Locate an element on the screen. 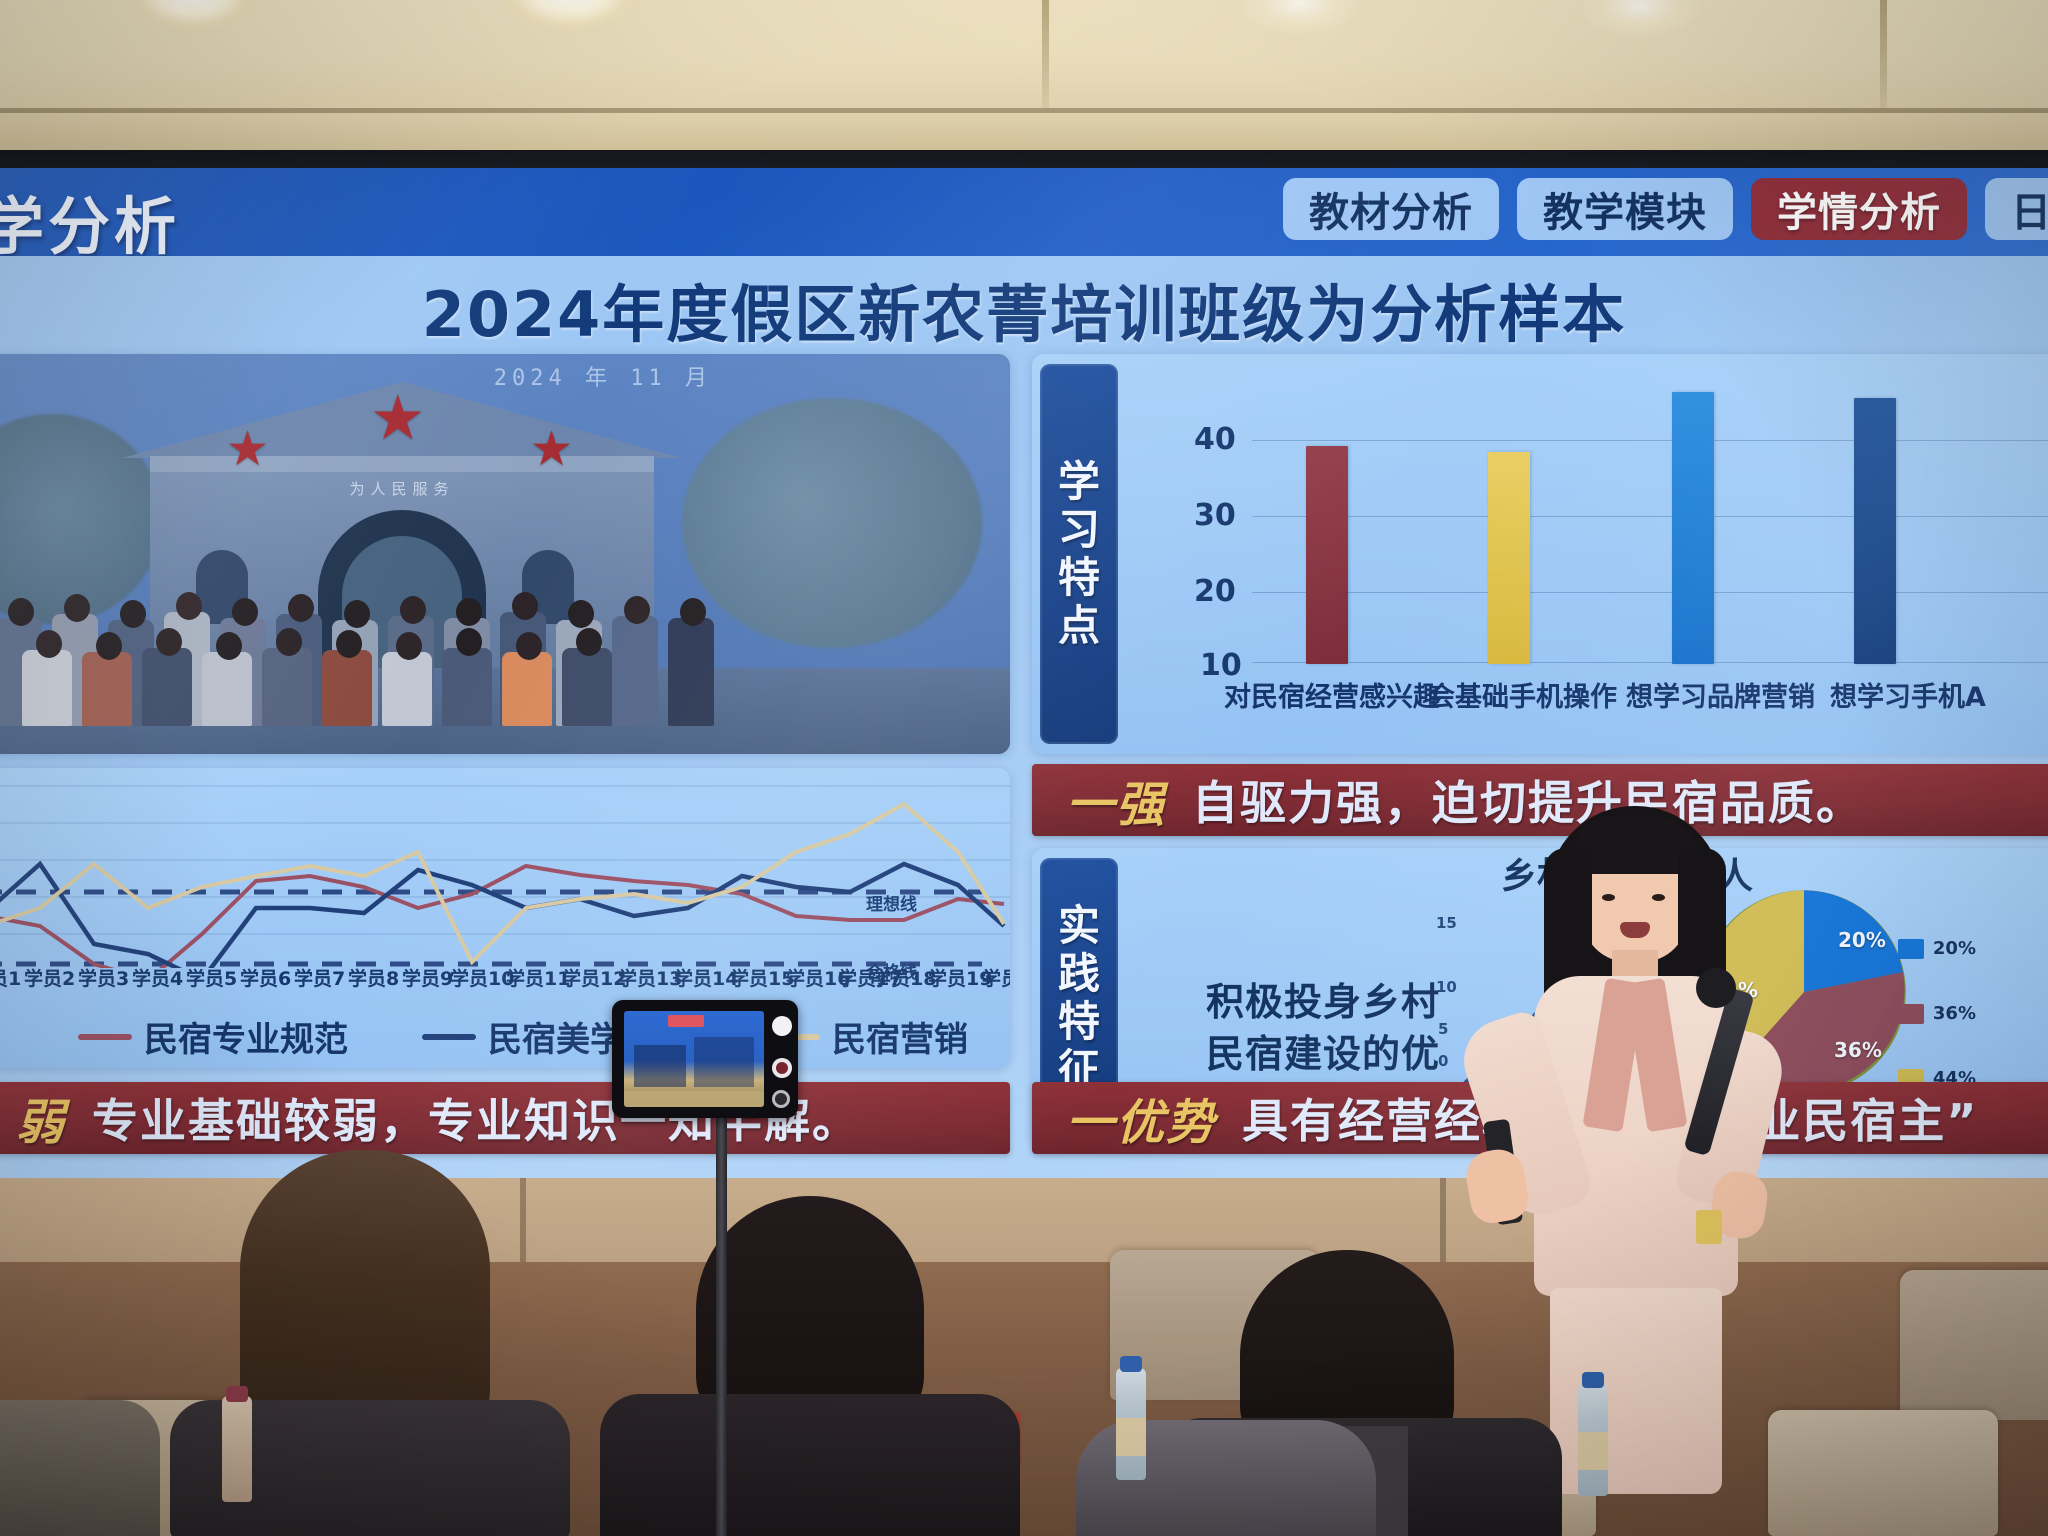 The image size is (2048, 1536). banner-strength-text: 自驱力强，迫切提升民宿品质。 is located at coordinates (1528, 803).